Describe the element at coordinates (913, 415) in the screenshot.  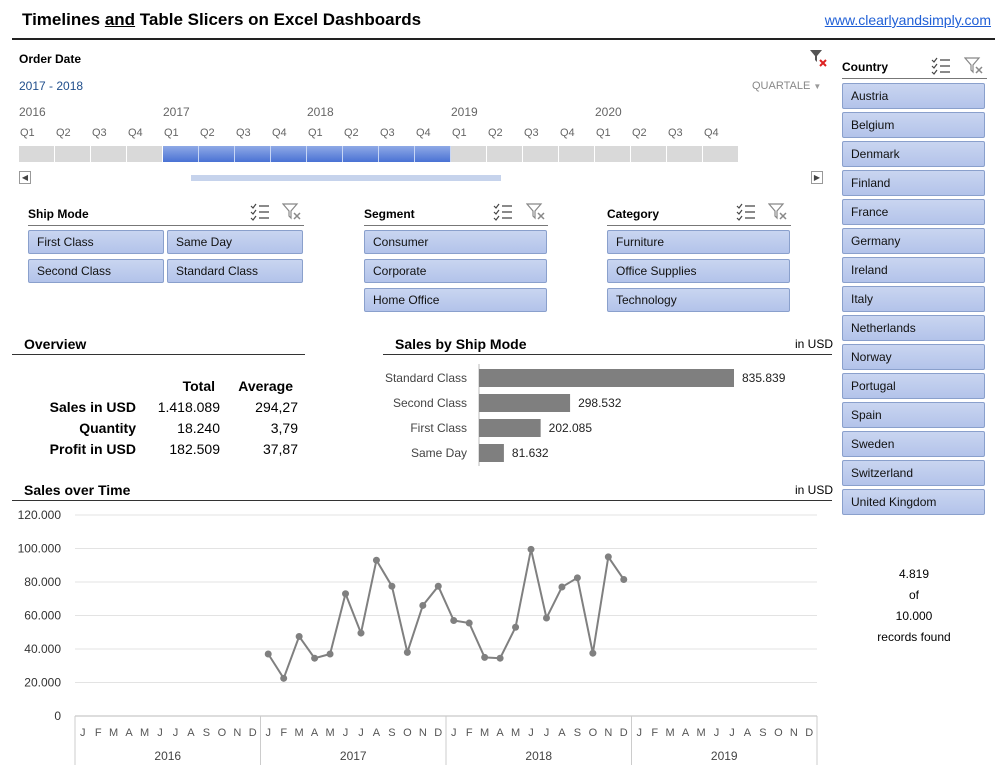
I see `slicer-item-country: Spain` at that location.